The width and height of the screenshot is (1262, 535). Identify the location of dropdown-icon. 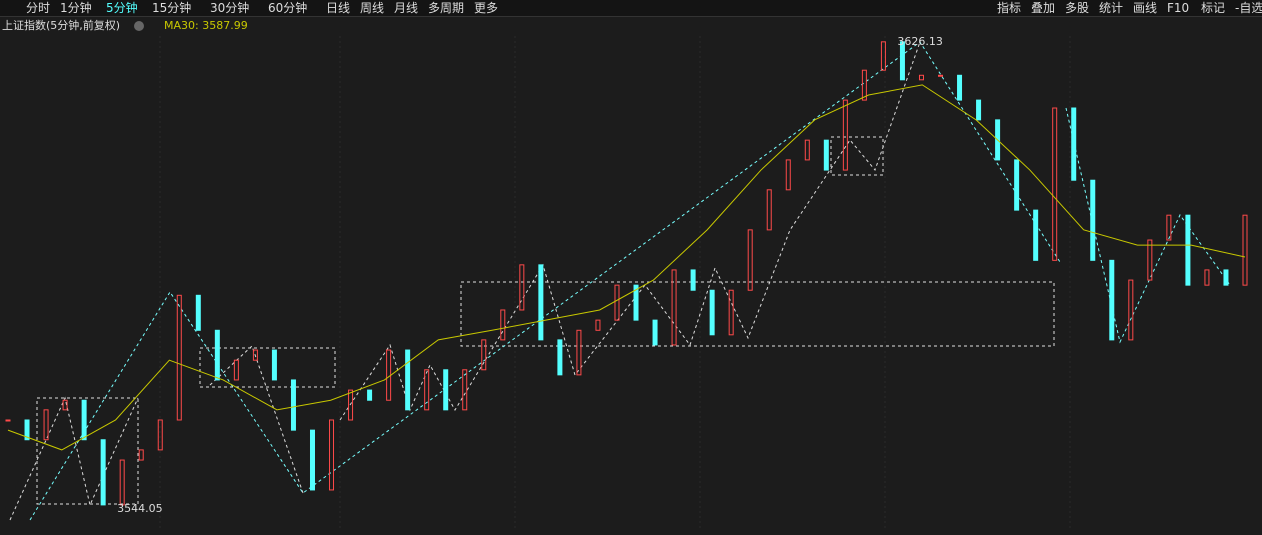
(139, 26).